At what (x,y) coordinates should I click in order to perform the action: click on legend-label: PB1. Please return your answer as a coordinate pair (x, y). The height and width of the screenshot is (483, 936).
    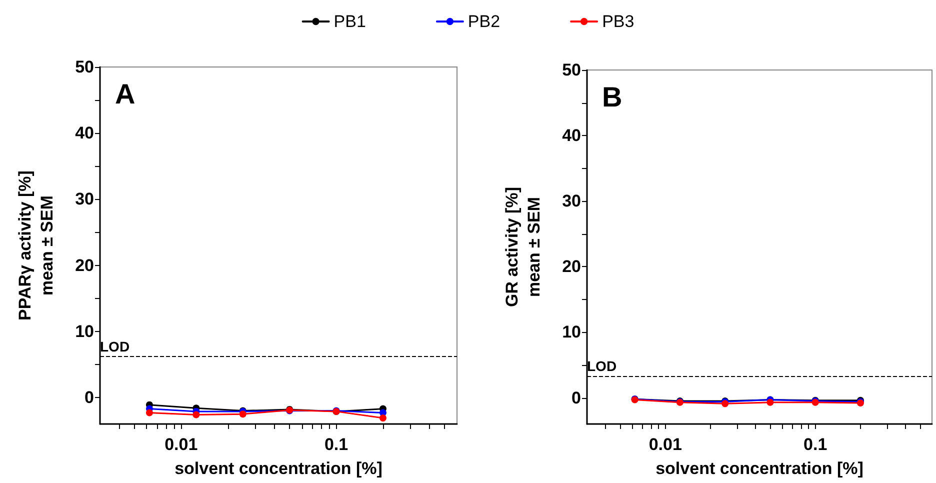
    Looking at the image, I should click on (350, 21).